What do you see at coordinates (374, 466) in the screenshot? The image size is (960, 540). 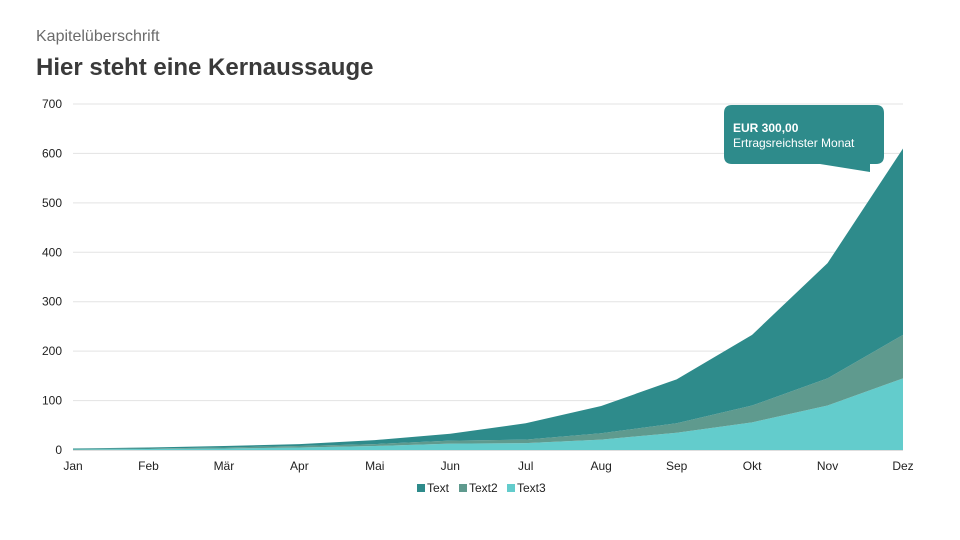 I see `x-tick-label: Mai` at bounding box center [374, 466].